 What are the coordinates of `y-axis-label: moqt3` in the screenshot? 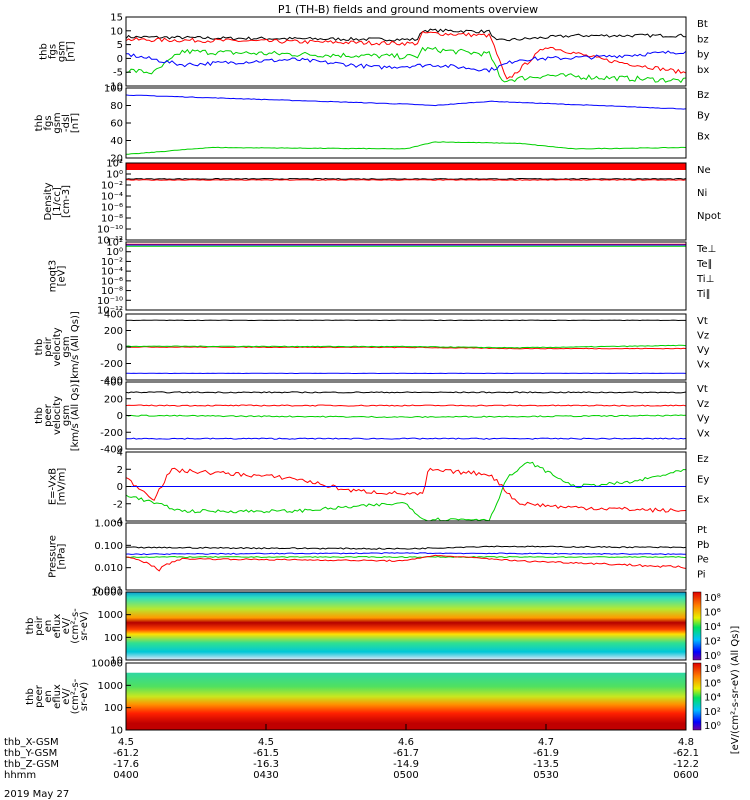 It's located at (53, 276).